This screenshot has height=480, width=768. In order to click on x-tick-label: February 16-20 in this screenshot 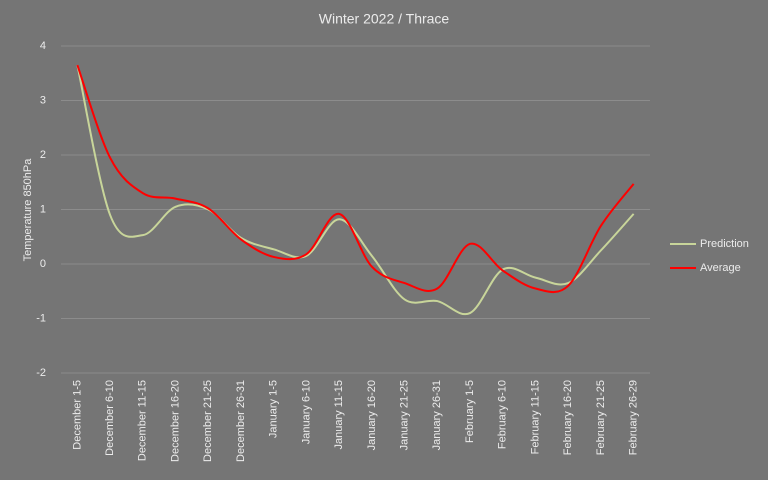, I will do `click(568, 417)`.